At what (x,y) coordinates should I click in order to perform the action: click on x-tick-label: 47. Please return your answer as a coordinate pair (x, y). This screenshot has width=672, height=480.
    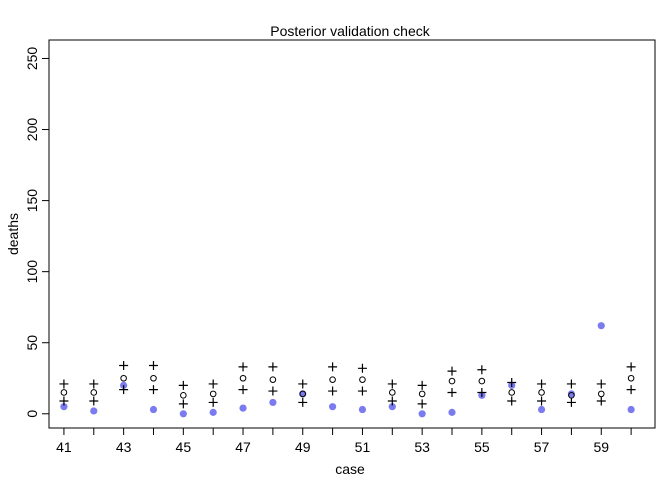
    Looking at the image, I should click on (243, 447).